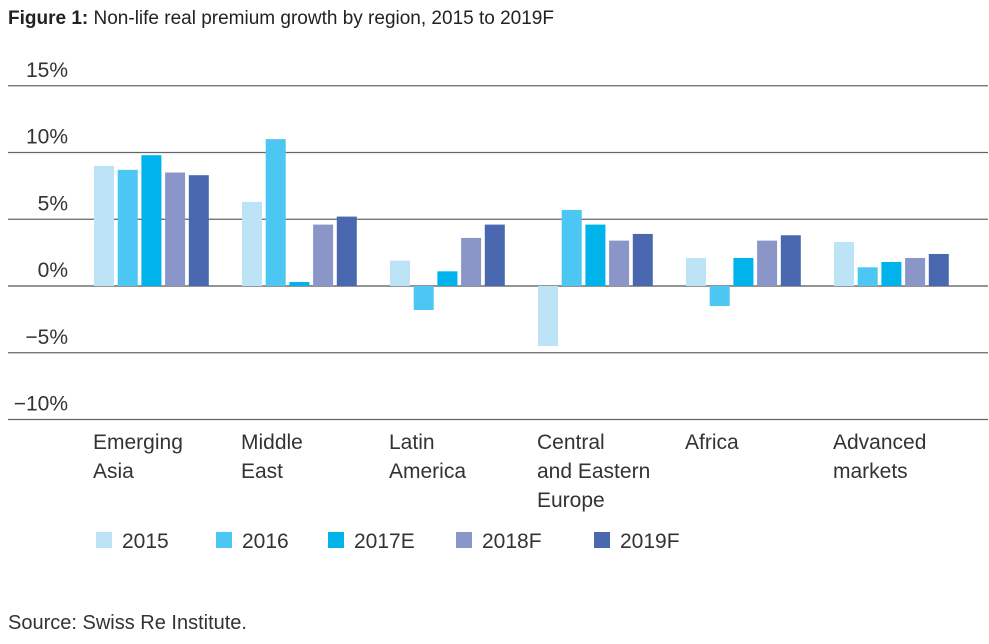 The image size is (989, 644). I want to click on y-tick-label: −5%, so click(46, 337).